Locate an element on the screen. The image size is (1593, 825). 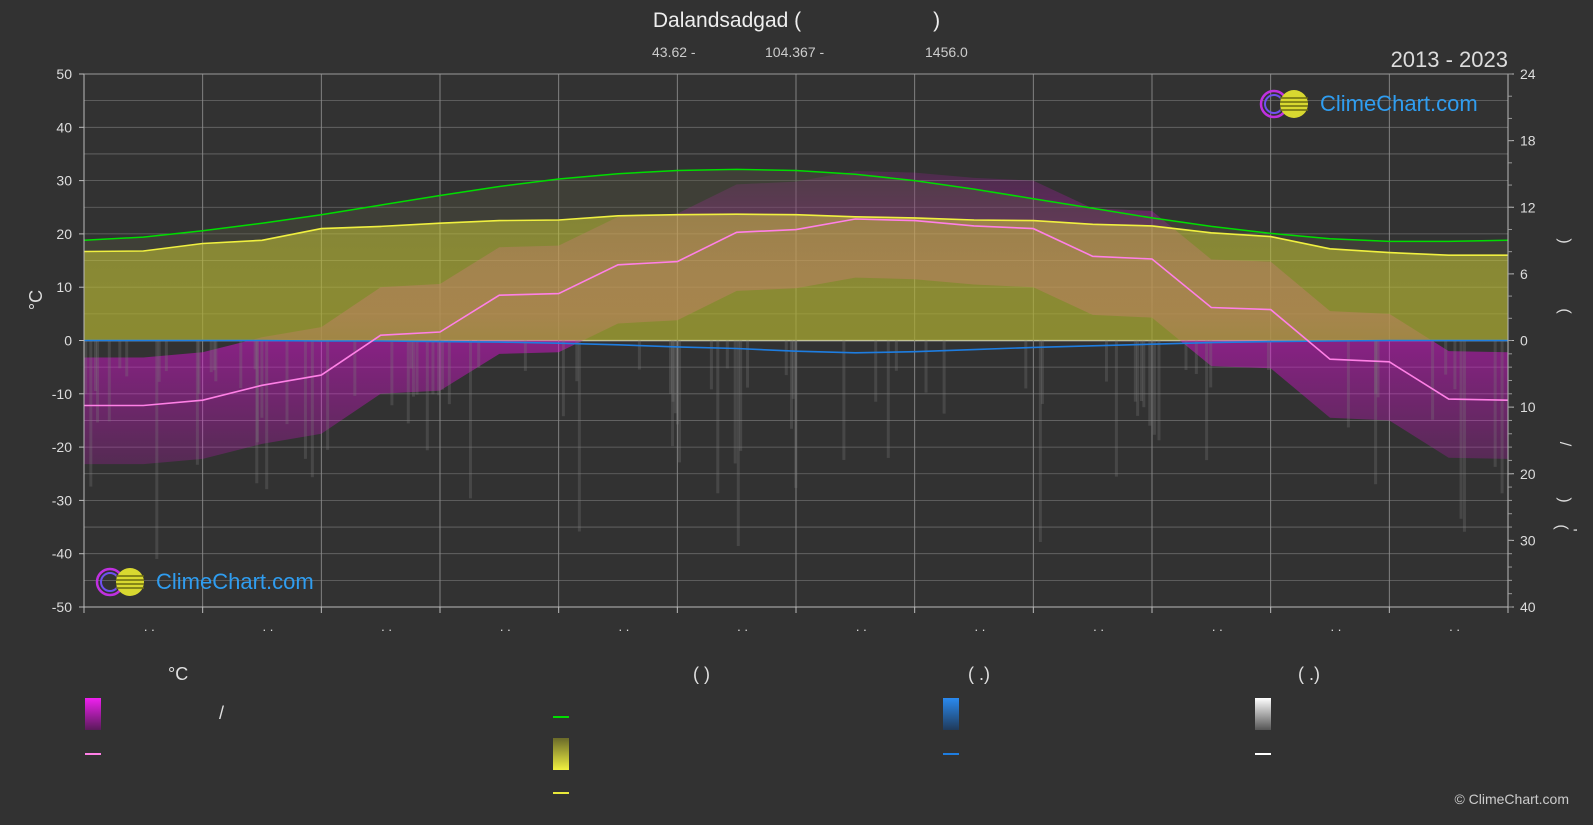
legend-rain-swatch is located at coordinates (951, 714).